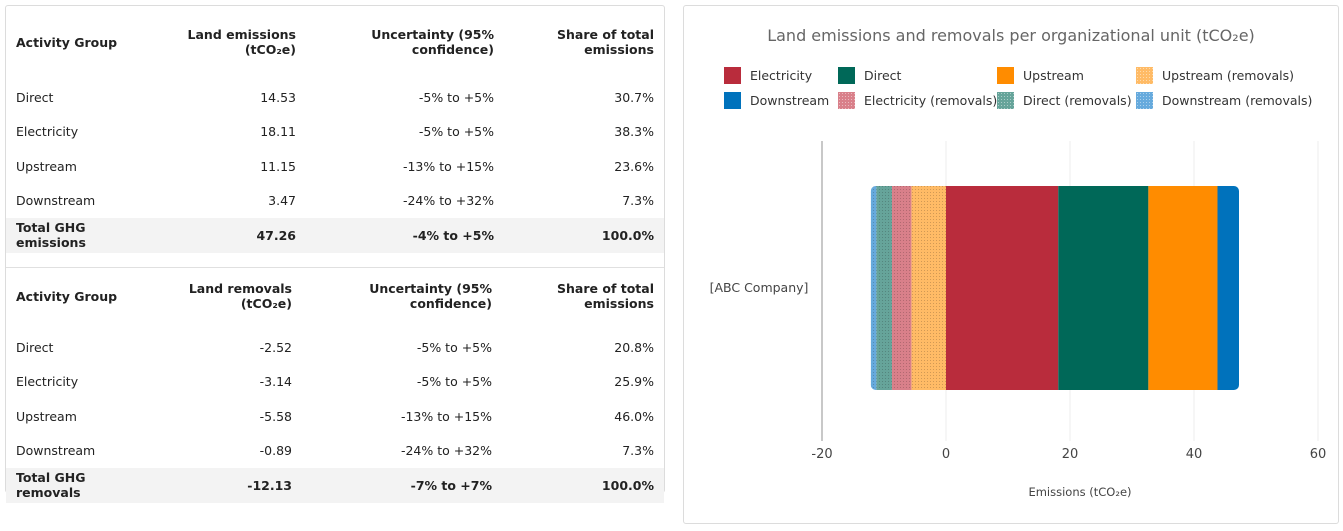 This screenshot has height=531, width=1343. Describe the element at coordinates (1237, 100) in the screenshot. I see `legend-label: Downstream (removals)` at that location.